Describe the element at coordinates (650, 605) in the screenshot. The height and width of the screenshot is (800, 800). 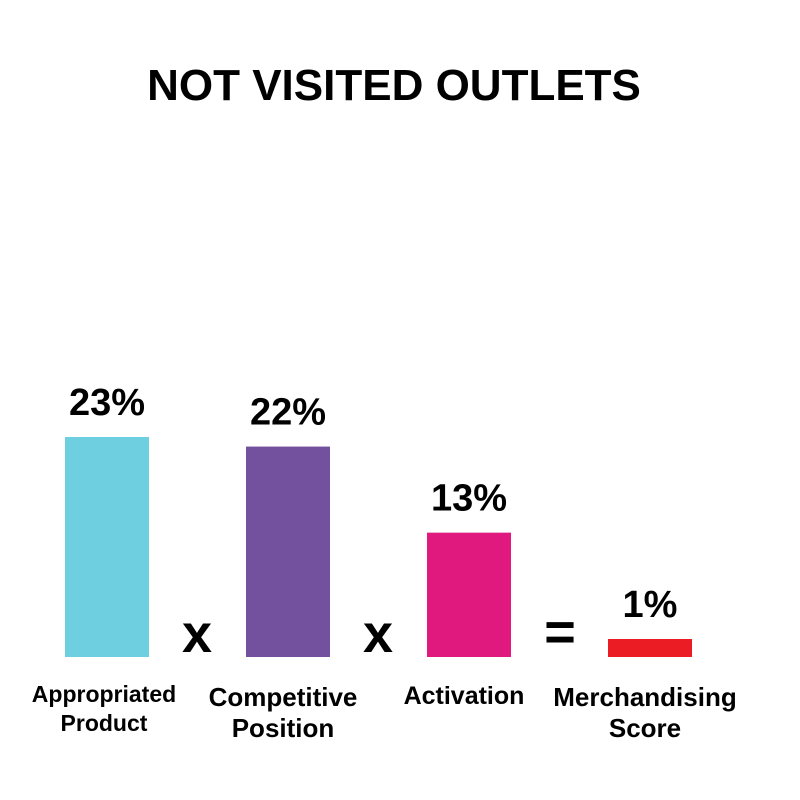
I see `value-label-4: 1%` at that location.